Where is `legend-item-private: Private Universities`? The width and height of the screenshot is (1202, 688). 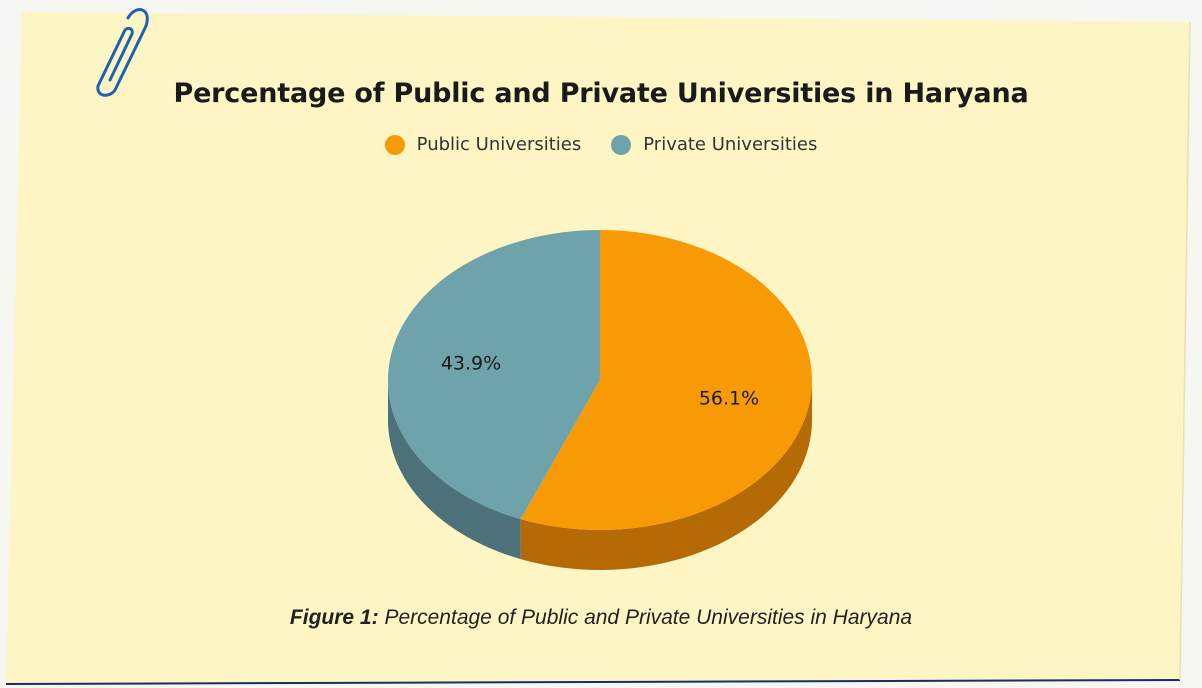 legend-item-private: Private Universities is located at coordinates (714, 144).